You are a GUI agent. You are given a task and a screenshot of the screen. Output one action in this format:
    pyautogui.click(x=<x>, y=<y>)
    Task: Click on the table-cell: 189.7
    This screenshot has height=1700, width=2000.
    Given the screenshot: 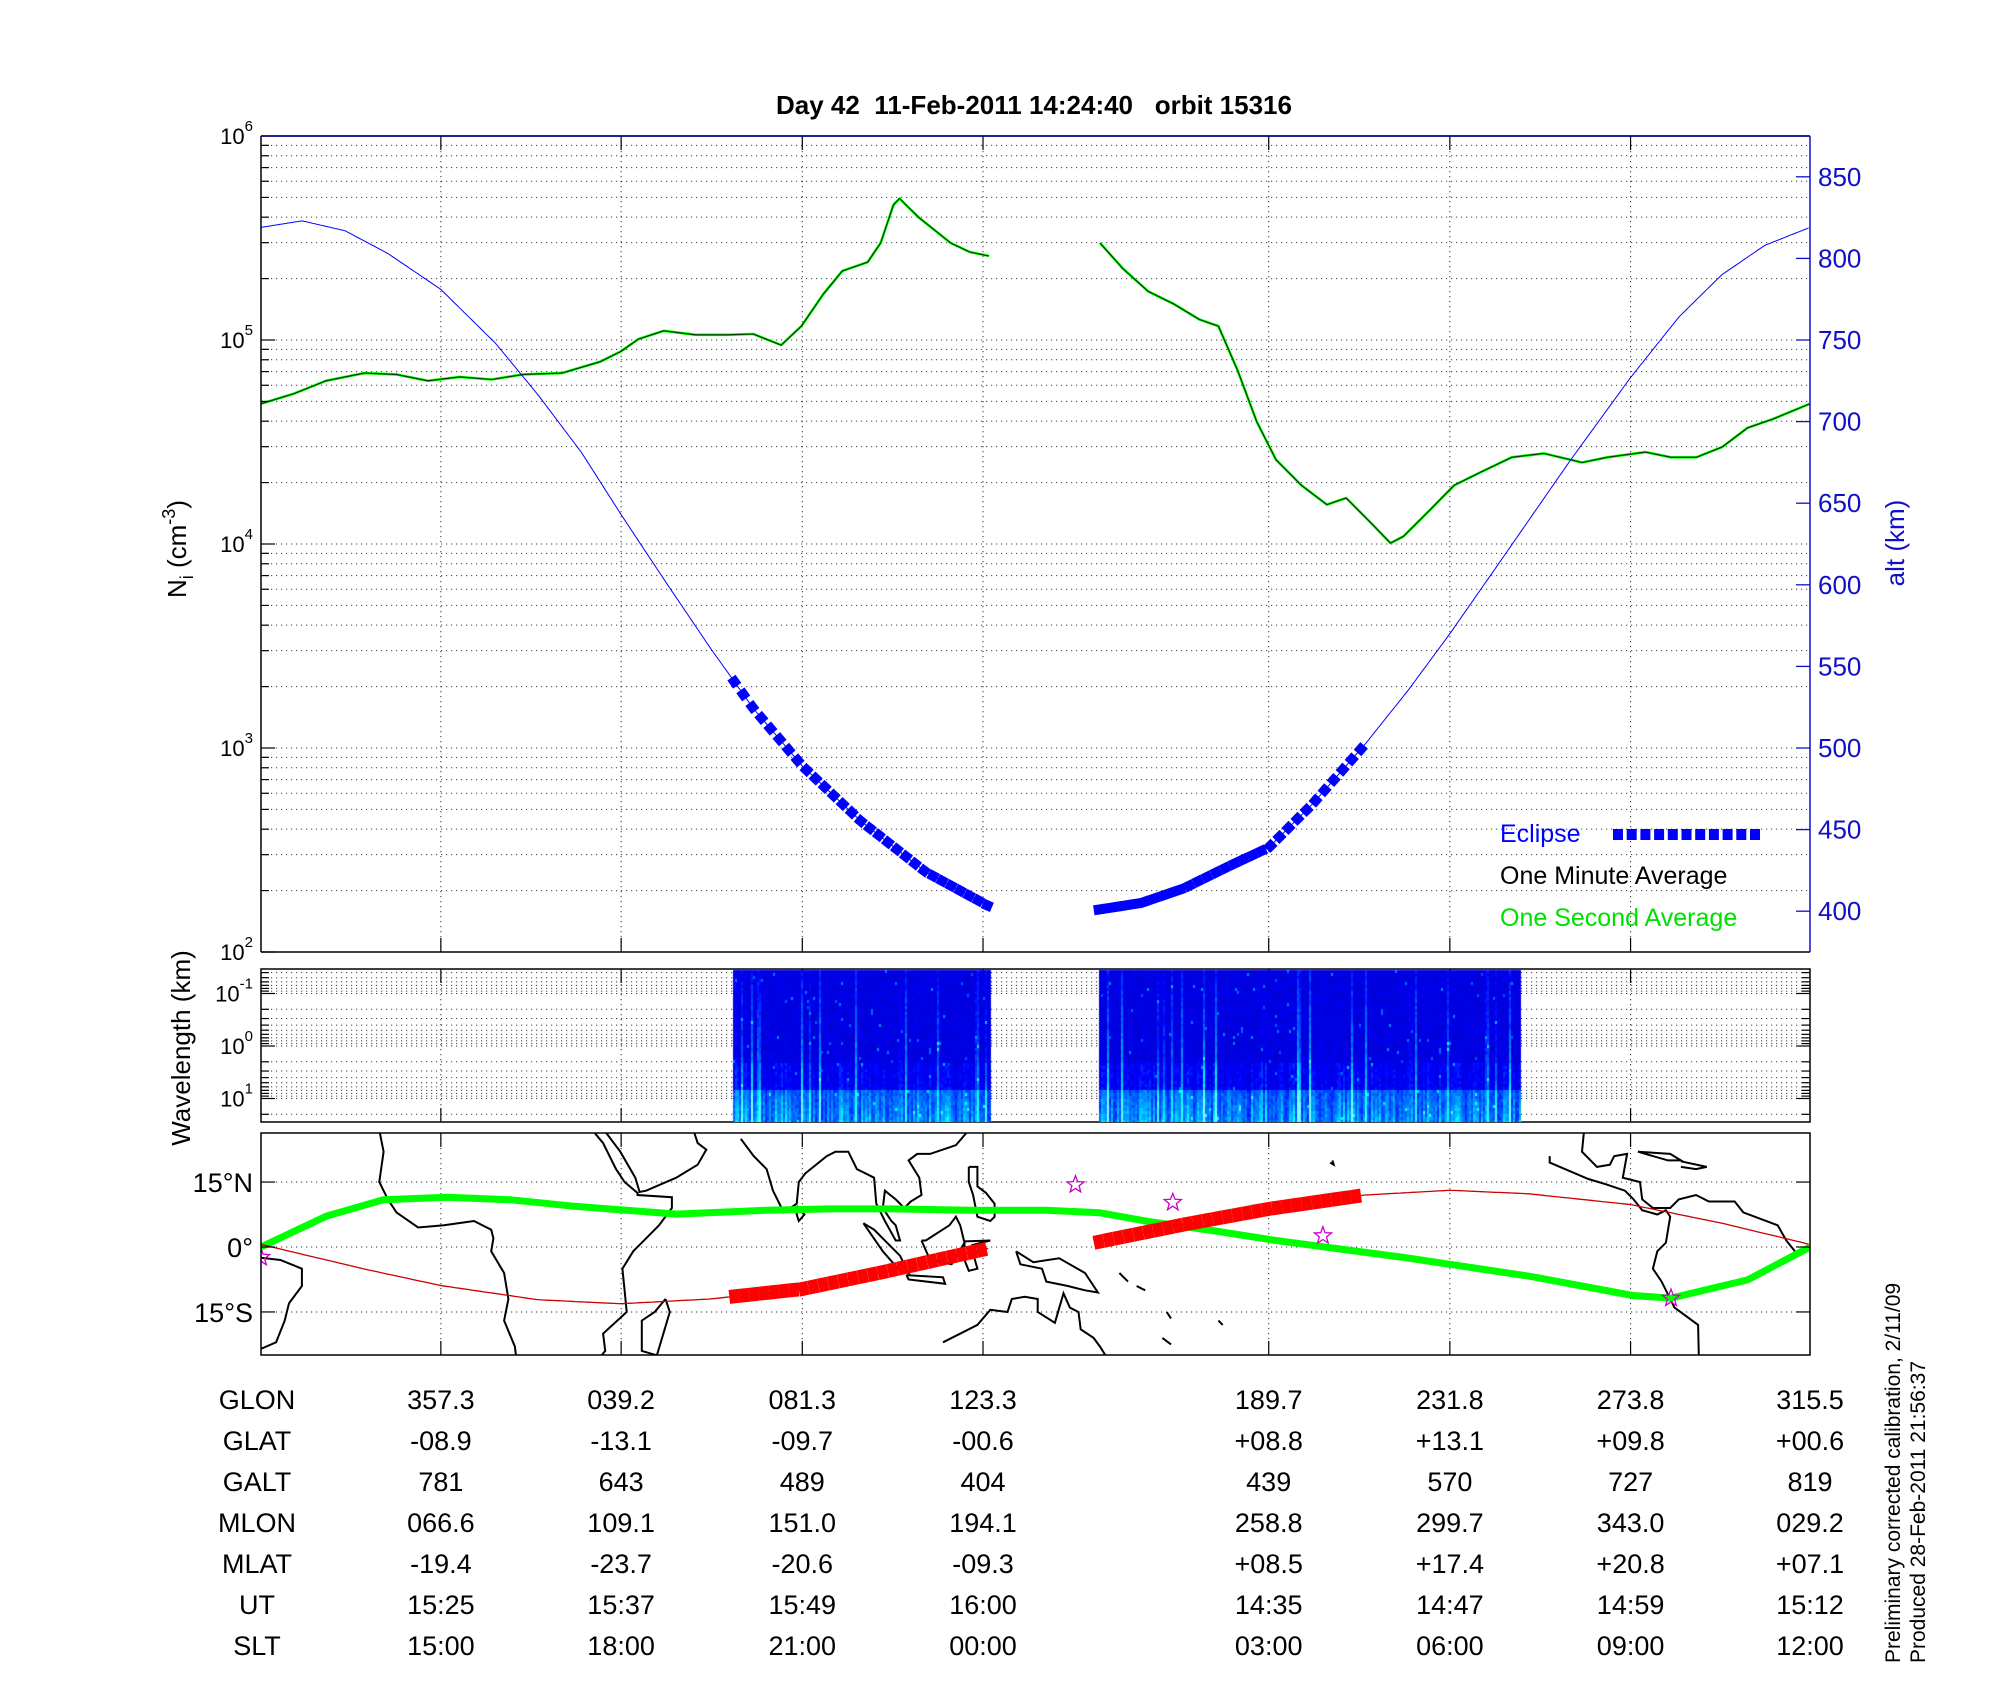 What is the action you would take?
    pyautogui.click(x=1269, y=1400)
    